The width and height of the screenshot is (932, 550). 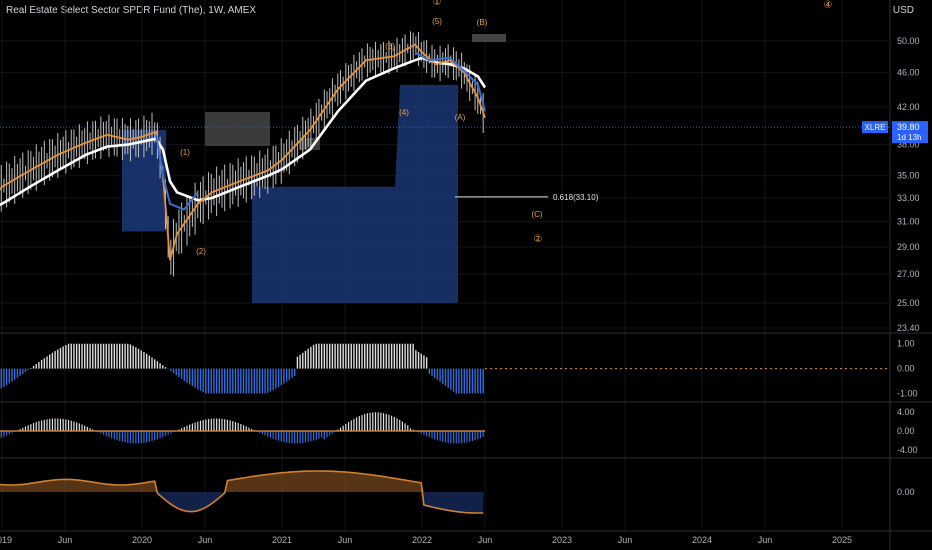 I want to click on wave-label: ②, so click(x=538, y=239).